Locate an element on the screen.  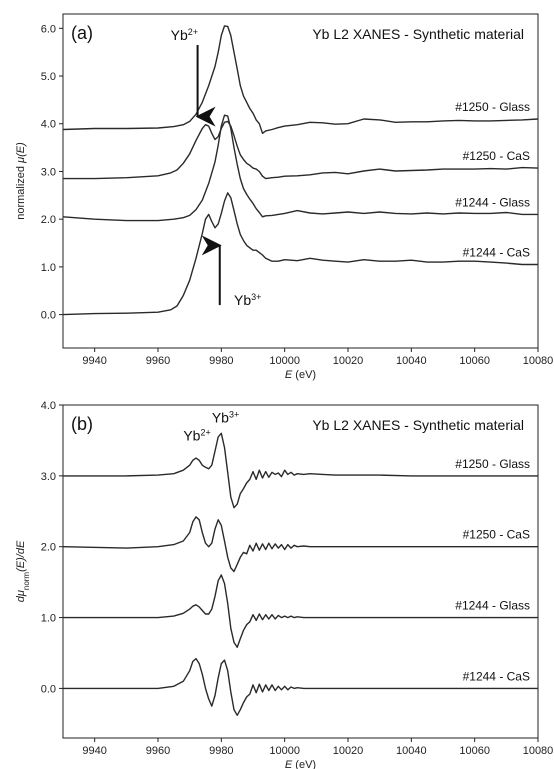
y-tick-label: 6.0 is located at coordinates (48, 29).